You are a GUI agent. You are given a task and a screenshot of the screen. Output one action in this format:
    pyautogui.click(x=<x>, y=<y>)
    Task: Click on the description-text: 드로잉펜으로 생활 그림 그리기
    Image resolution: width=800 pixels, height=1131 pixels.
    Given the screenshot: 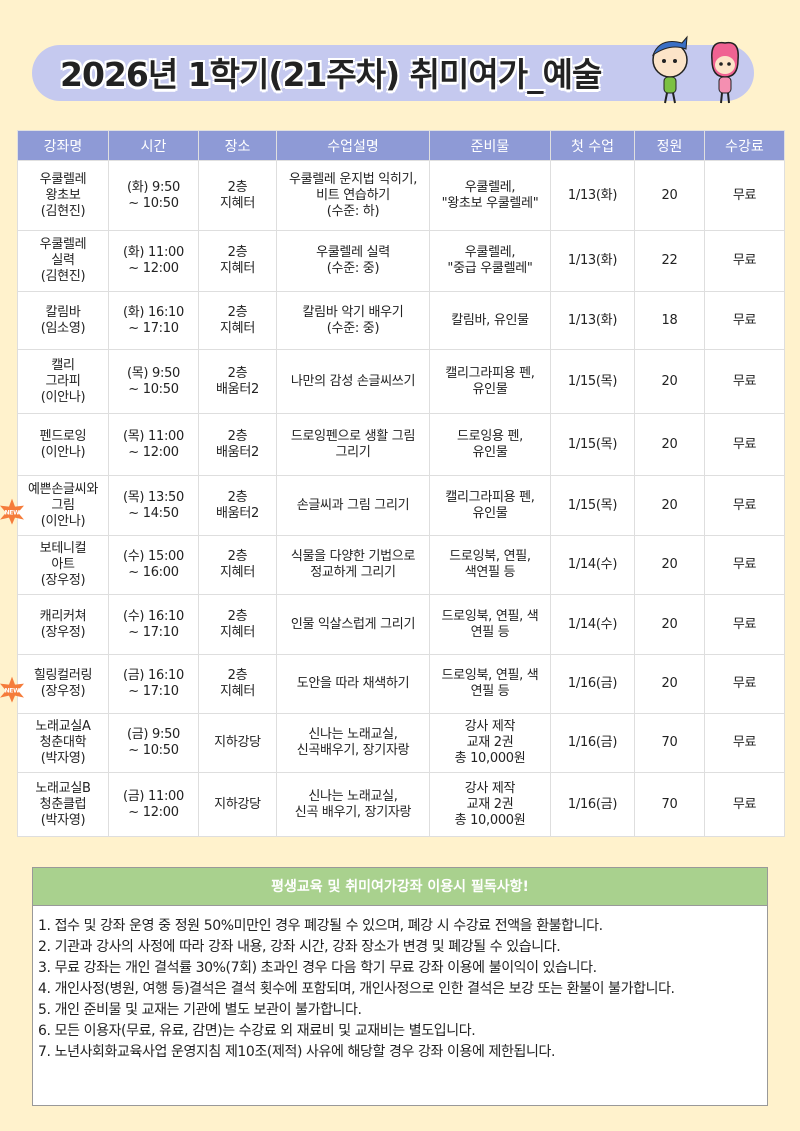 What is the action you would take?
    pyautogui.click(x=353, y=444)
    